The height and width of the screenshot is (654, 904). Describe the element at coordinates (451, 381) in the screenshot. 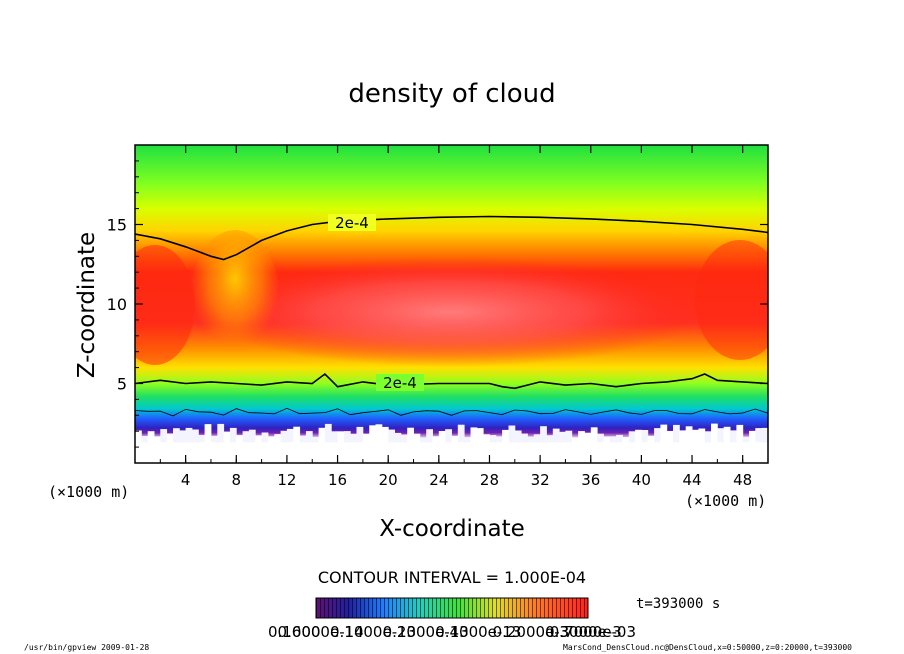

I see `lower-contour-line` at that location.